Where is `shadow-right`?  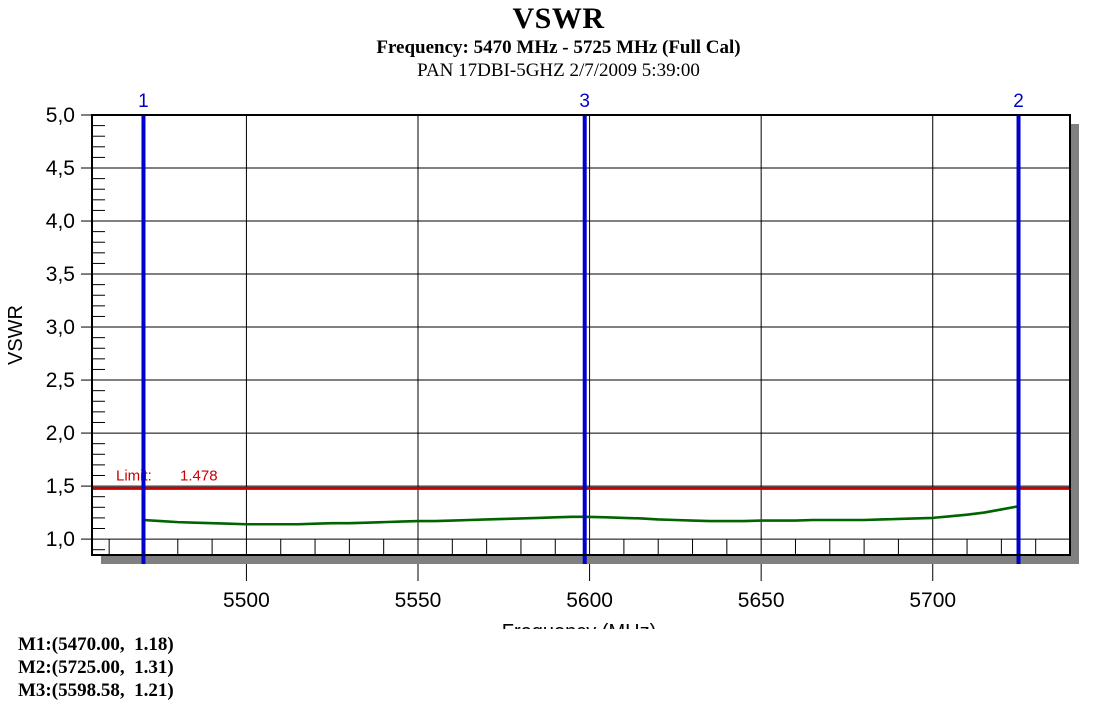 shadow-right is located at coordinates (1074, 344).